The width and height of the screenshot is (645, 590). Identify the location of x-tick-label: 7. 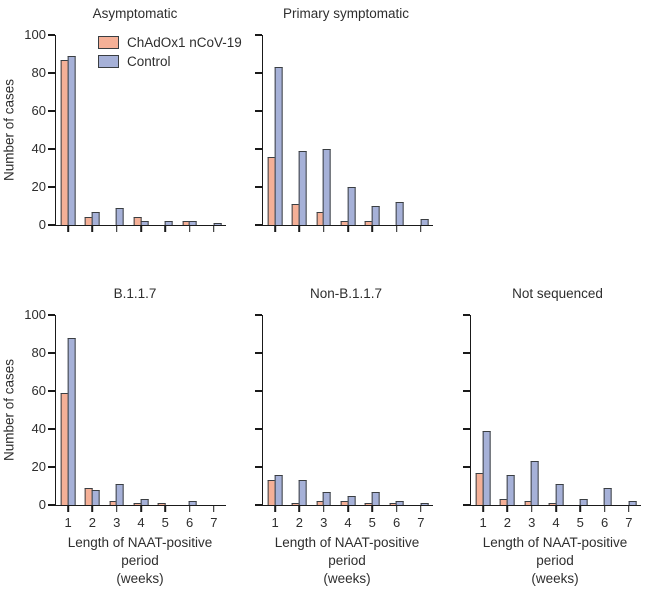
(421, 522).